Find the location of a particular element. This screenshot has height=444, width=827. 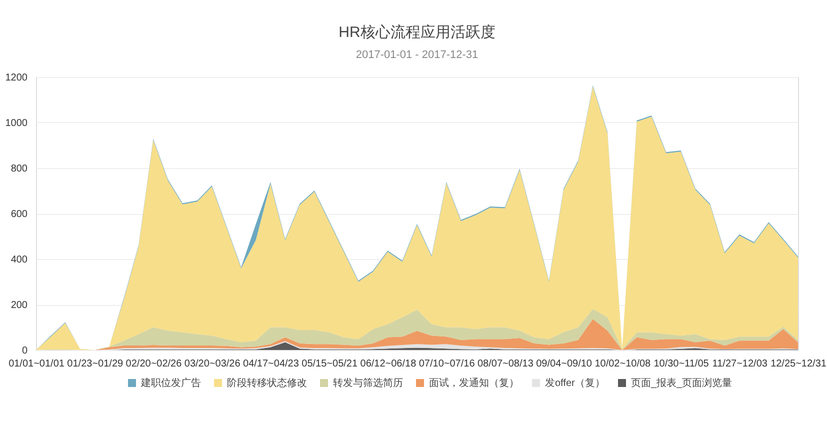

legend-label: 面试，发通知（复） is located at coordinates (474, 383).